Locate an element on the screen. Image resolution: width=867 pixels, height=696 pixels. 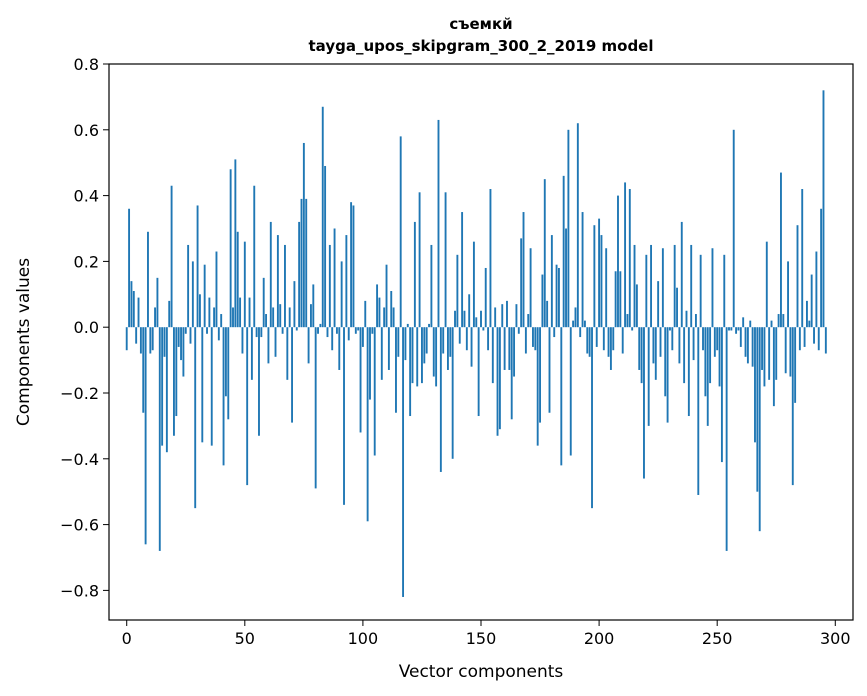
y-tick-label: 0.6 is located at coordinates (86, 130).